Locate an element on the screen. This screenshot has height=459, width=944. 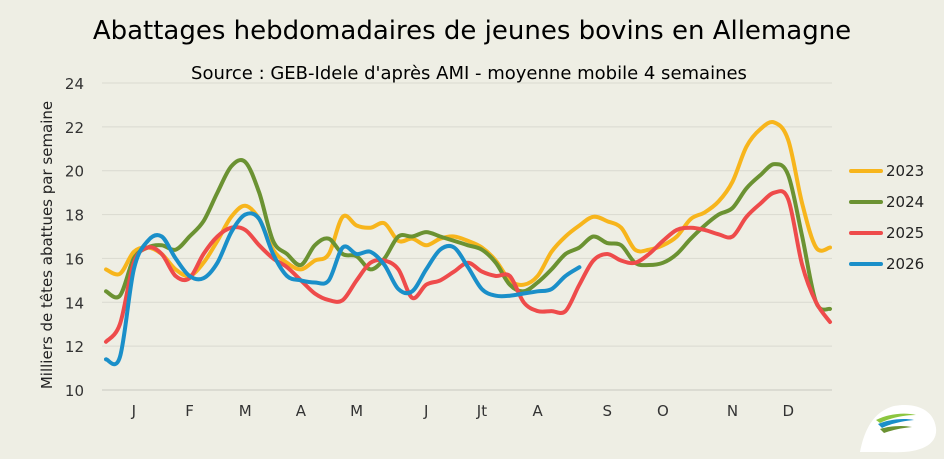
idele-logo is located at coordinates (898, 428).